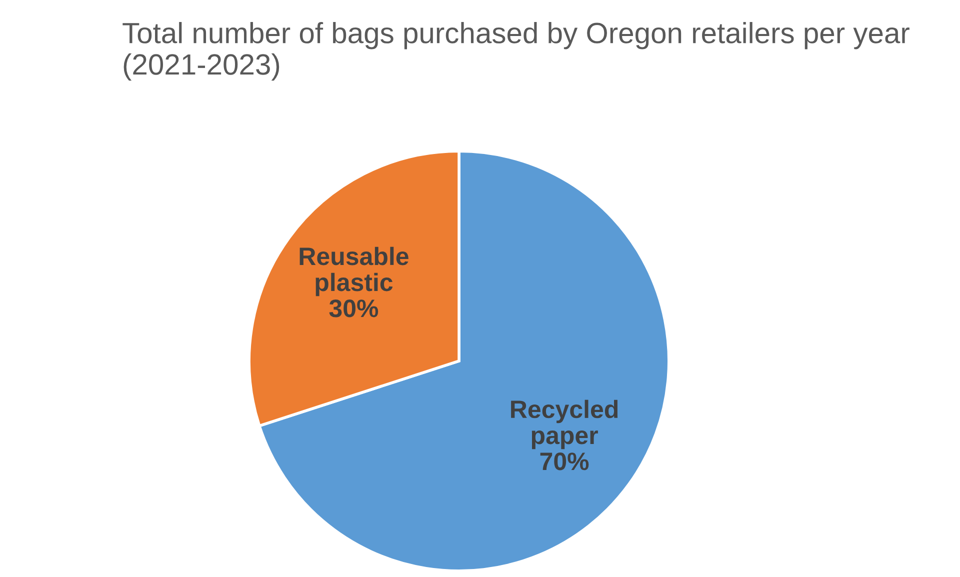 The image size is (960, 577). I want to click on data-label: 70%, so click(564, 461).